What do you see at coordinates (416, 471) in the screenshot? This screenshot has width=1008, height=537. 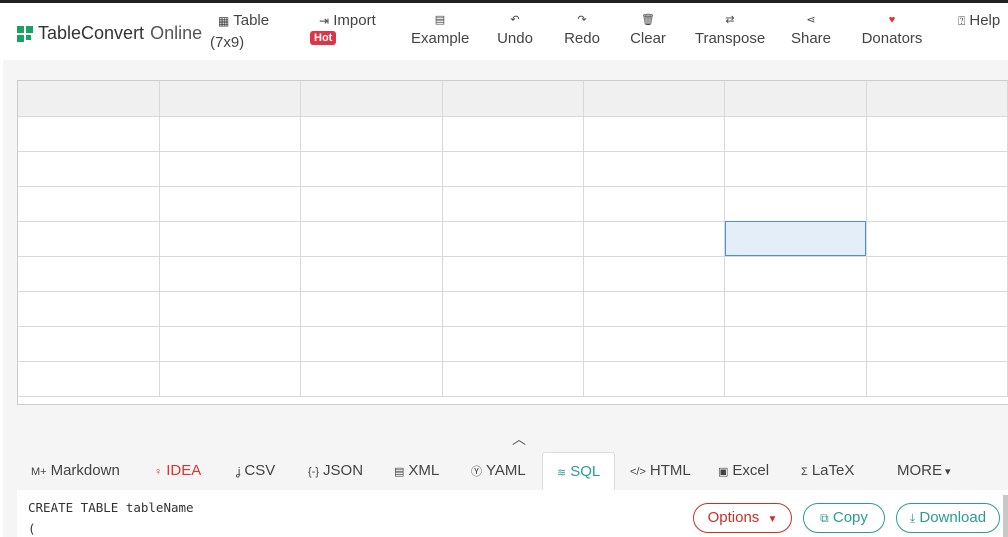 I see `tab-xml: ▤ XML` at bounding box center [416, 471].